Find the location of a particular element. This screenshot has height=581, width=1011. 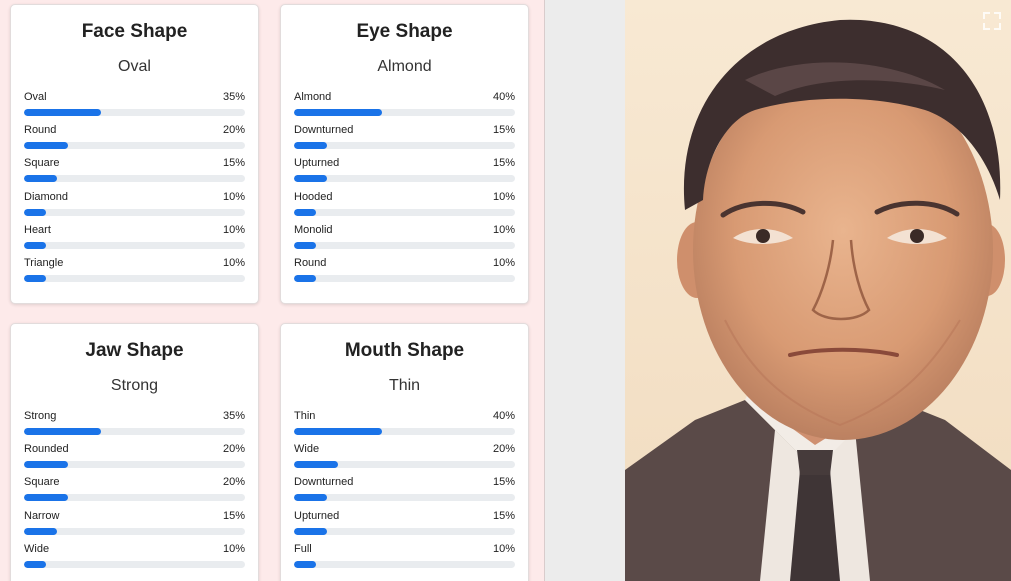

row-header: Diamond 10% is located at coordinates (134, 197).